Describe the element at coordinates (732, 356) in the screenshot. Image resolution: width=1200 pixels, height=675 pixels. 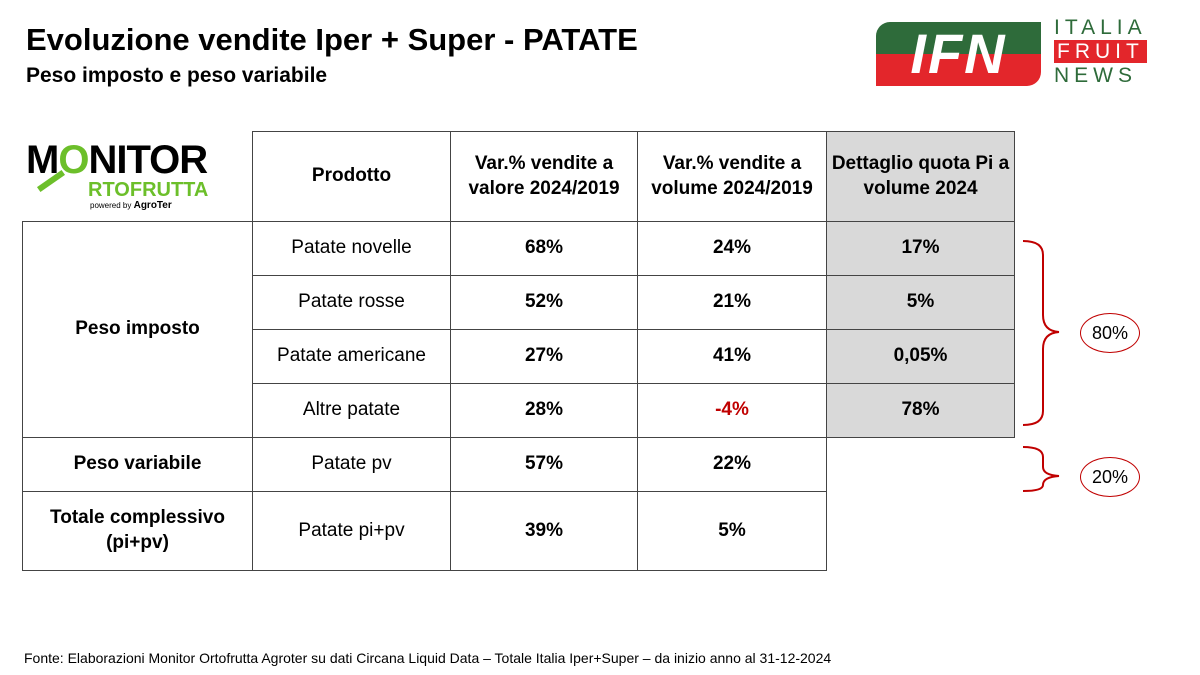
I see `volume-cell: 41%` at that location.